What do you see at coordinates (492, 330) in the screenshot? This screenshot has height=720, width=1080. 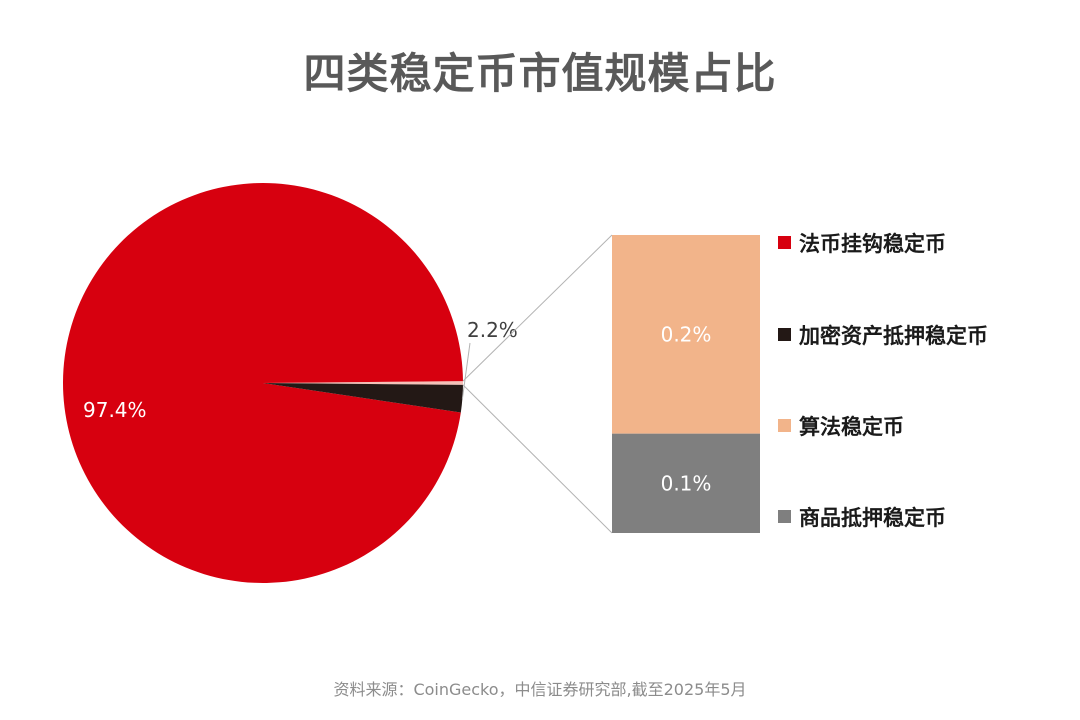 I see `pie-label-1: 2.2%` at bounding box center [492, 330].